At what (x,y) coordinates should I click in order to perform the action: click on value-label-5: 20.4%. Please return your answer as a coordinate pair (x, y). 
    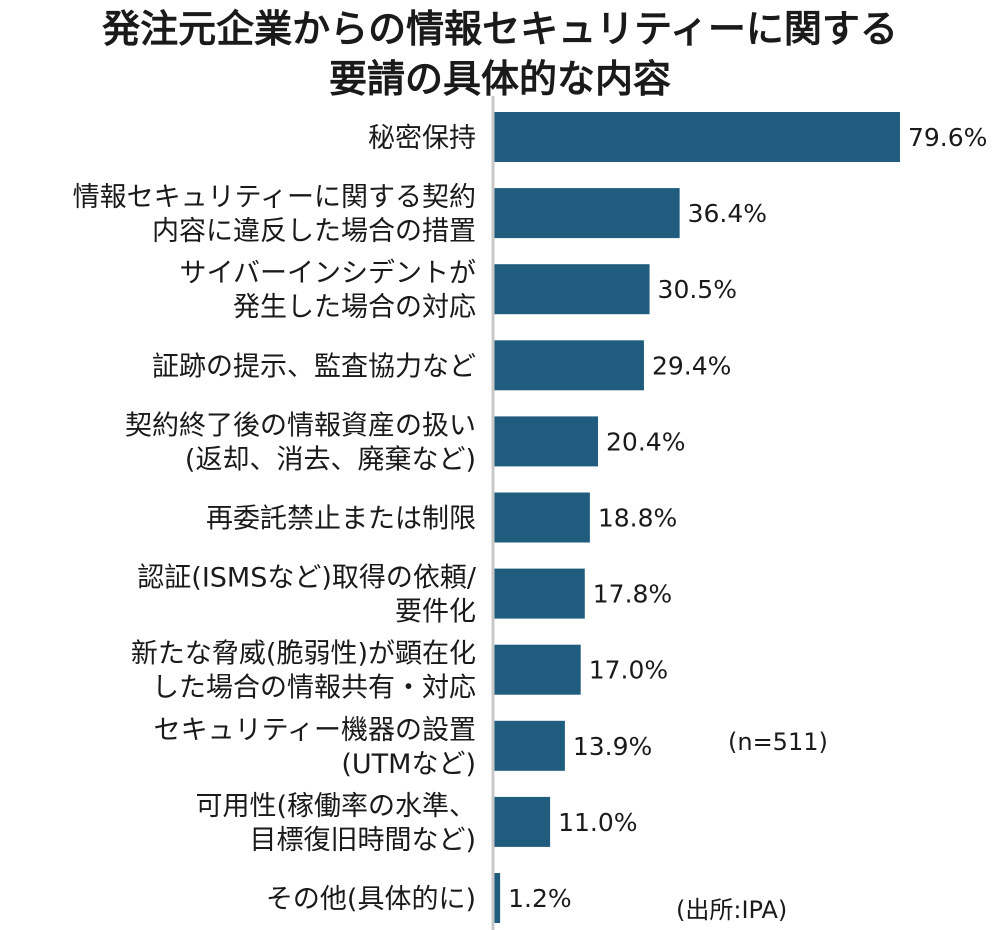
    Looking at the image, I should click on (645, 441).